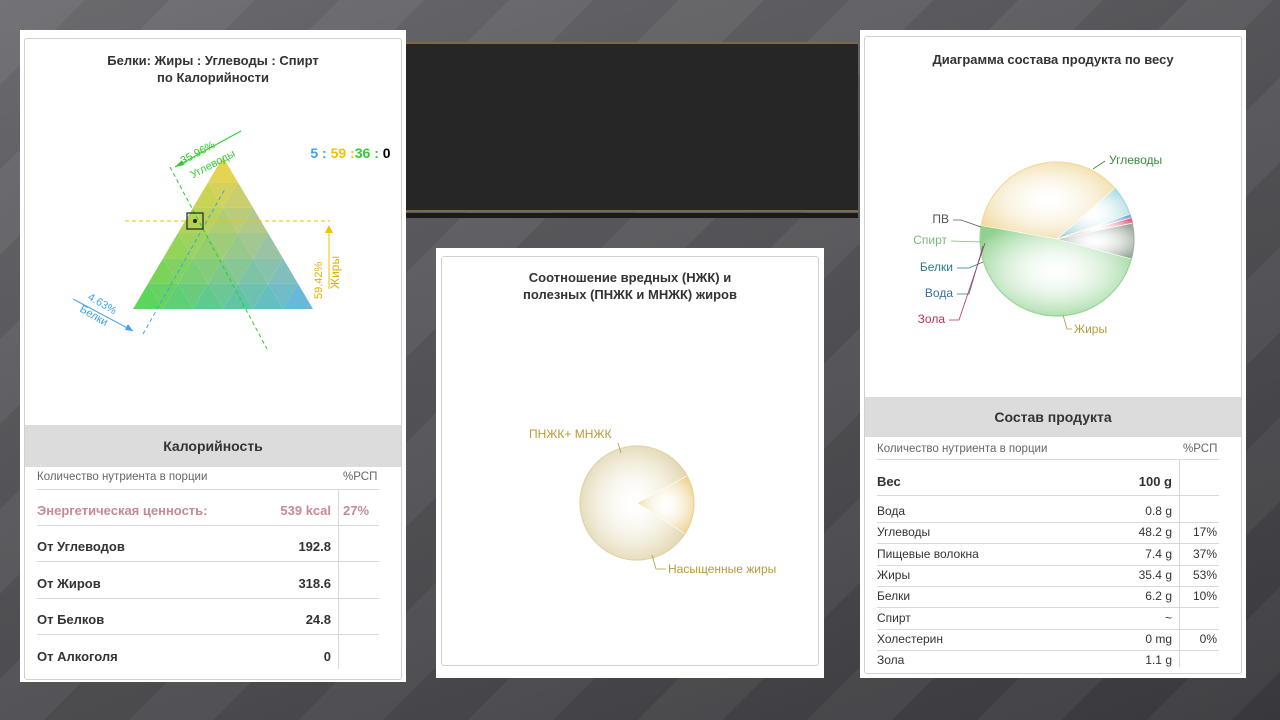 The height and width of the screenshot is (720, 1280). I want to click on pie-label: Насыщенные жиры, so click(722, 569).